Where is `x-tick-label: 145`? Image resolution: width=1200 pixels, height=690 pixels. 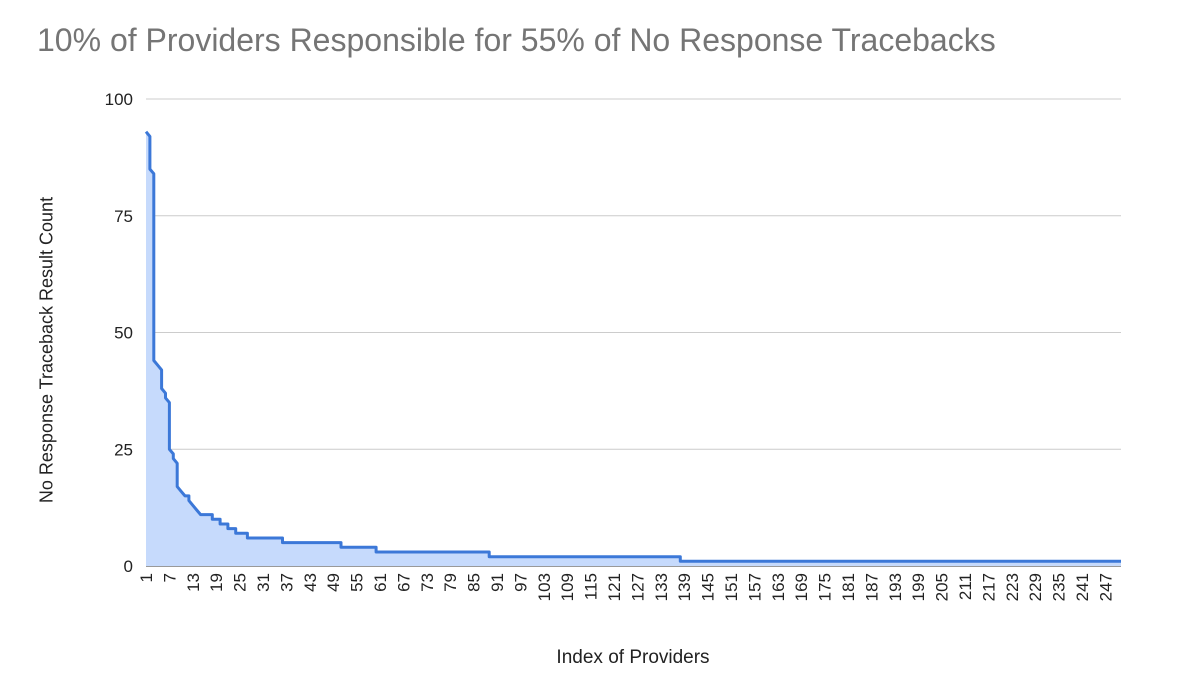
x-tick-label: 145 is located at coordinates (708, 587).